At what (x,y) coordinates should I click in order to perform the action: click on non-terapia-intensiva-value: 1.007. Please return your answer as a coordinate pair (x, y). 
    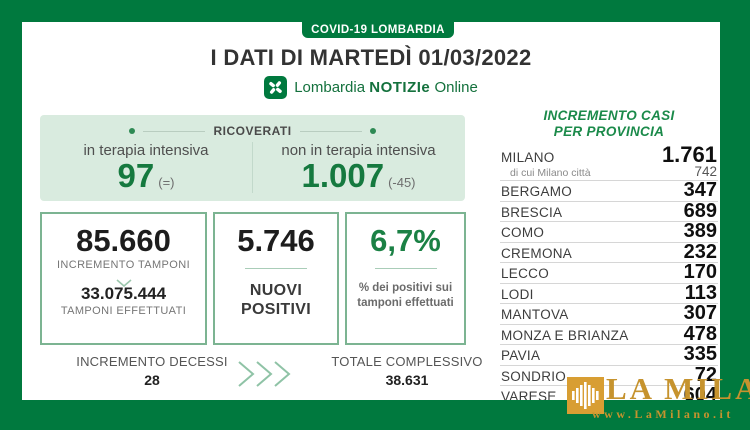
    Looking at the image, I should click on (343, 175).